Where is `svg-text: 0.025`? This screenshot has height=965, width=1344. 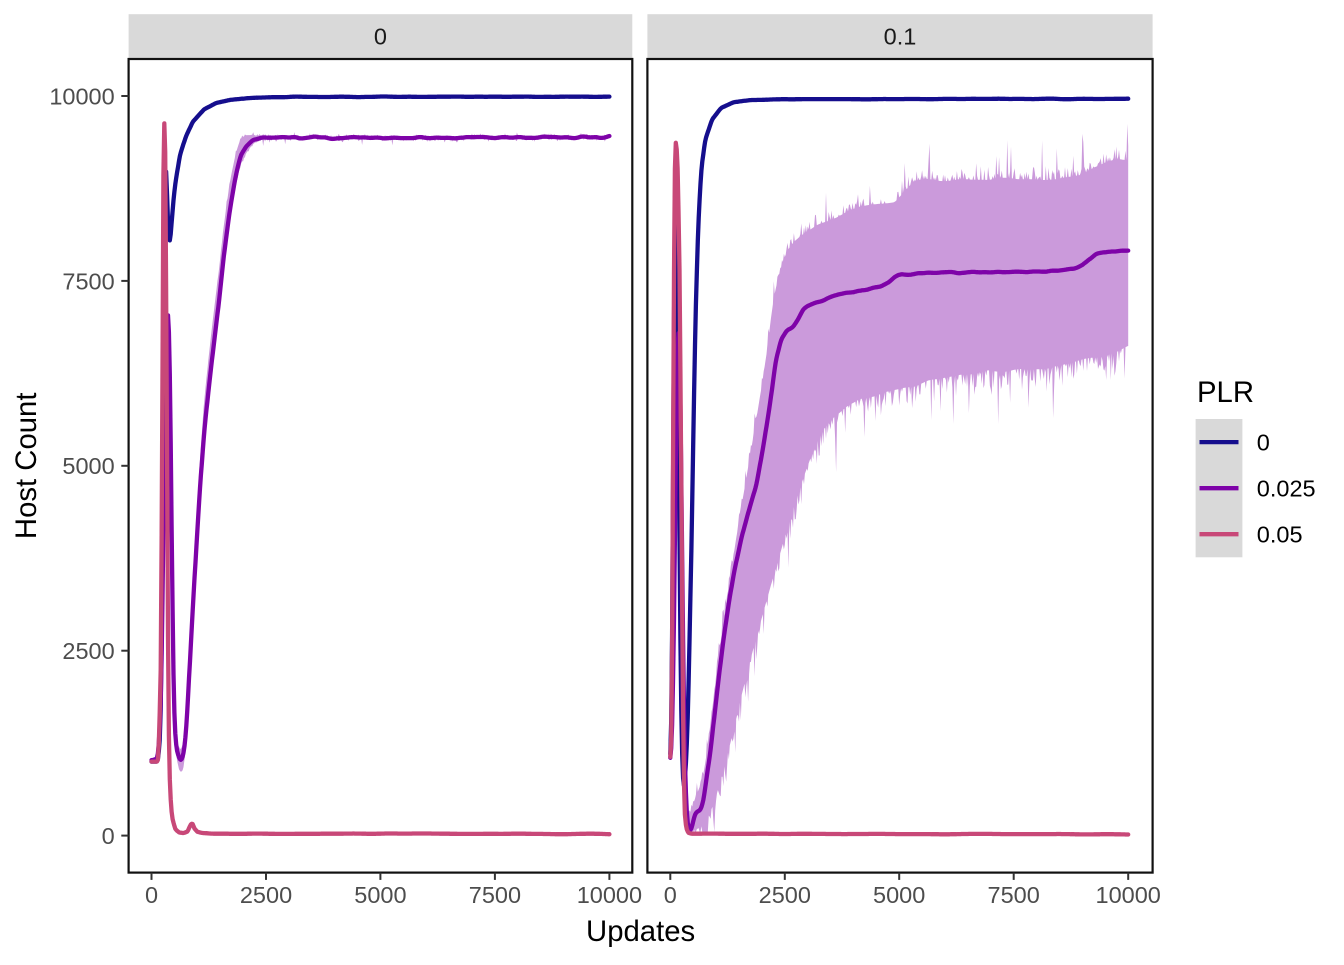 svg-text: 0.025 is located at coordinates (1286, 489).